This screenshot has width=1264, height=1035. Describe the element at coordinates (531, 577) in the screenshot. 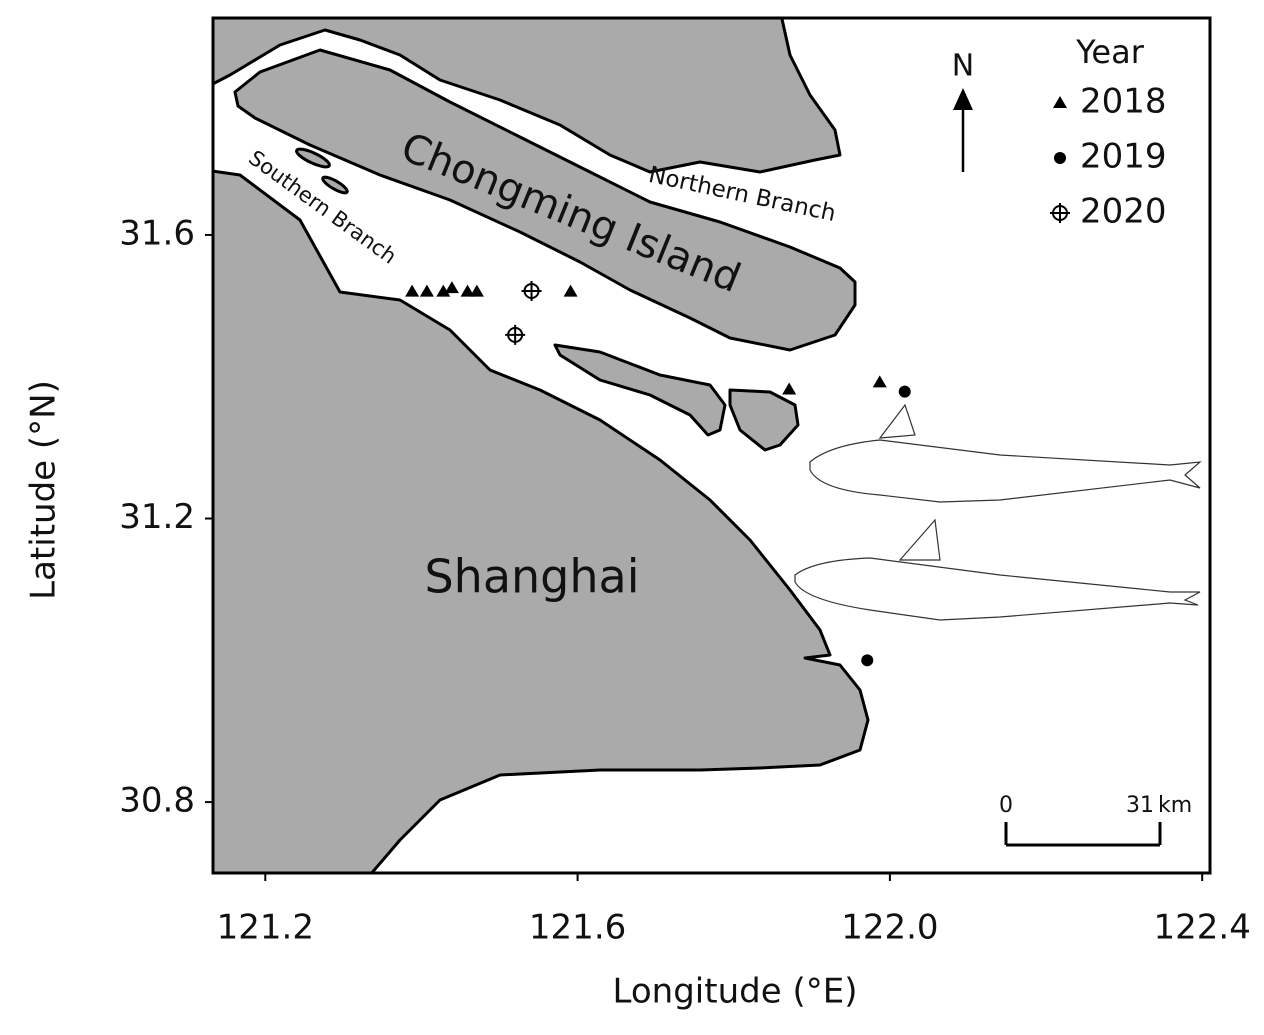

I see `city-label: Shanghai` at that location.